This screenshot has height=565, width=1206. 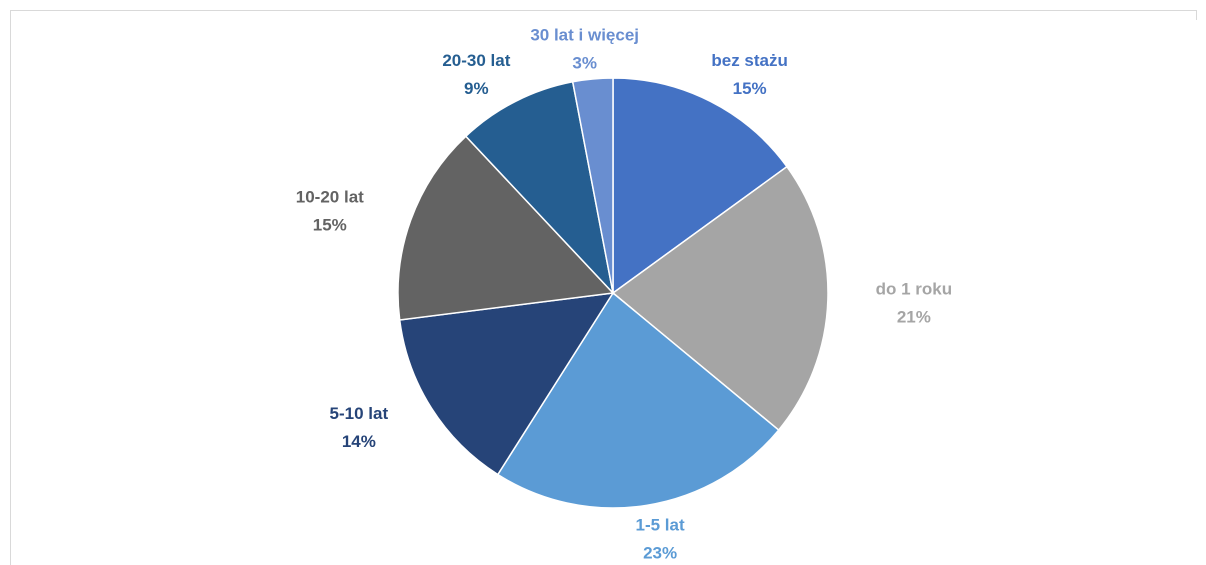 What do you see at coordinates (660, 553) in the screenshot?
I see `slice-value: 23%` at bounding box center [660, 553].